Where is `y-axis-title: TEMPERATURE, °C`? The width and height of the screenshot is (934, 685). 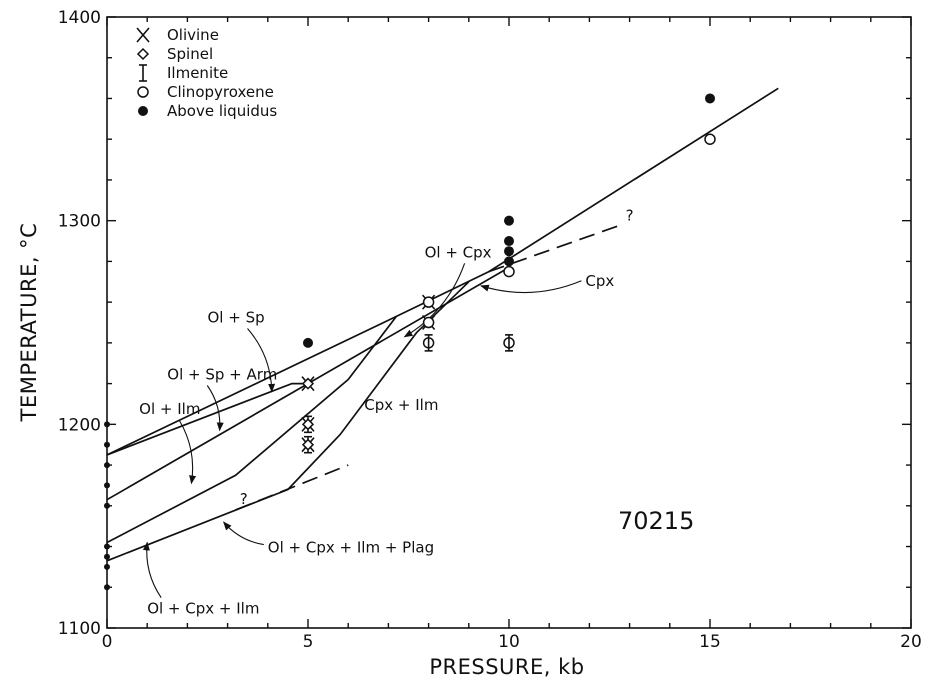 y-axis-title: TEMPERATURE, °C is located at coordinates (29, 323).